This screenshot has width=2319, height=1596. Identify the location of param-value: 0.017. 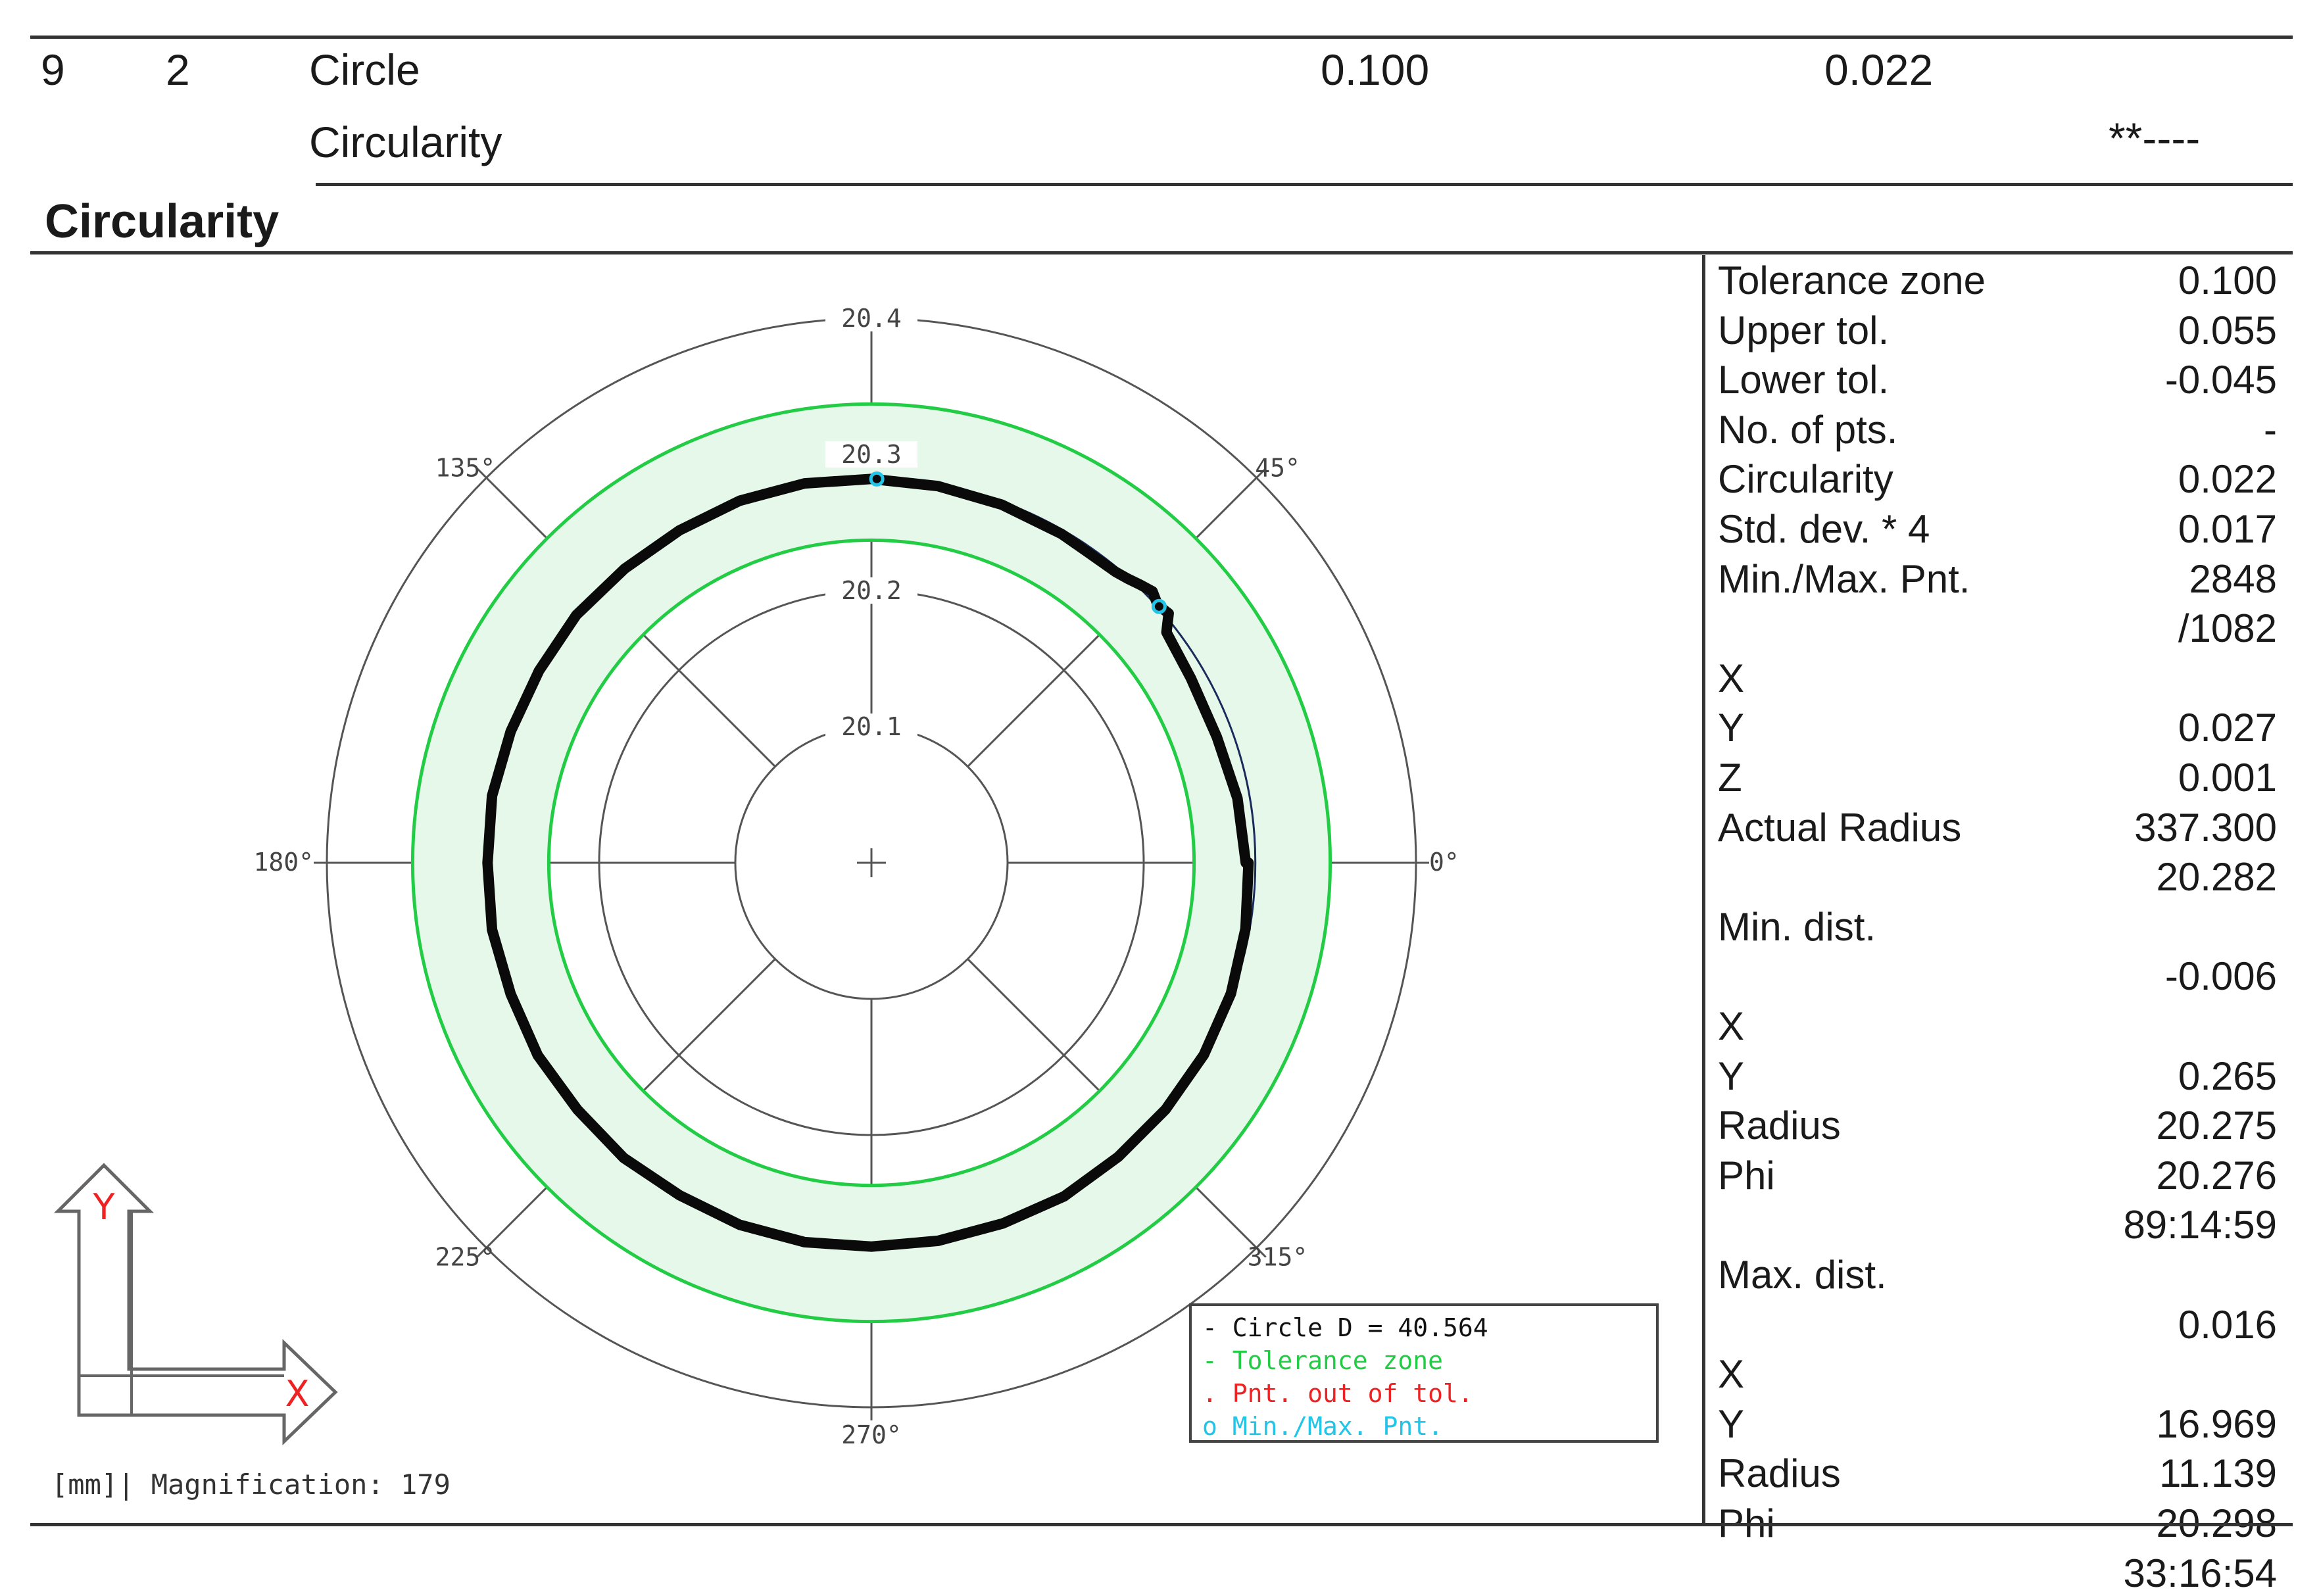
(2227, 529).